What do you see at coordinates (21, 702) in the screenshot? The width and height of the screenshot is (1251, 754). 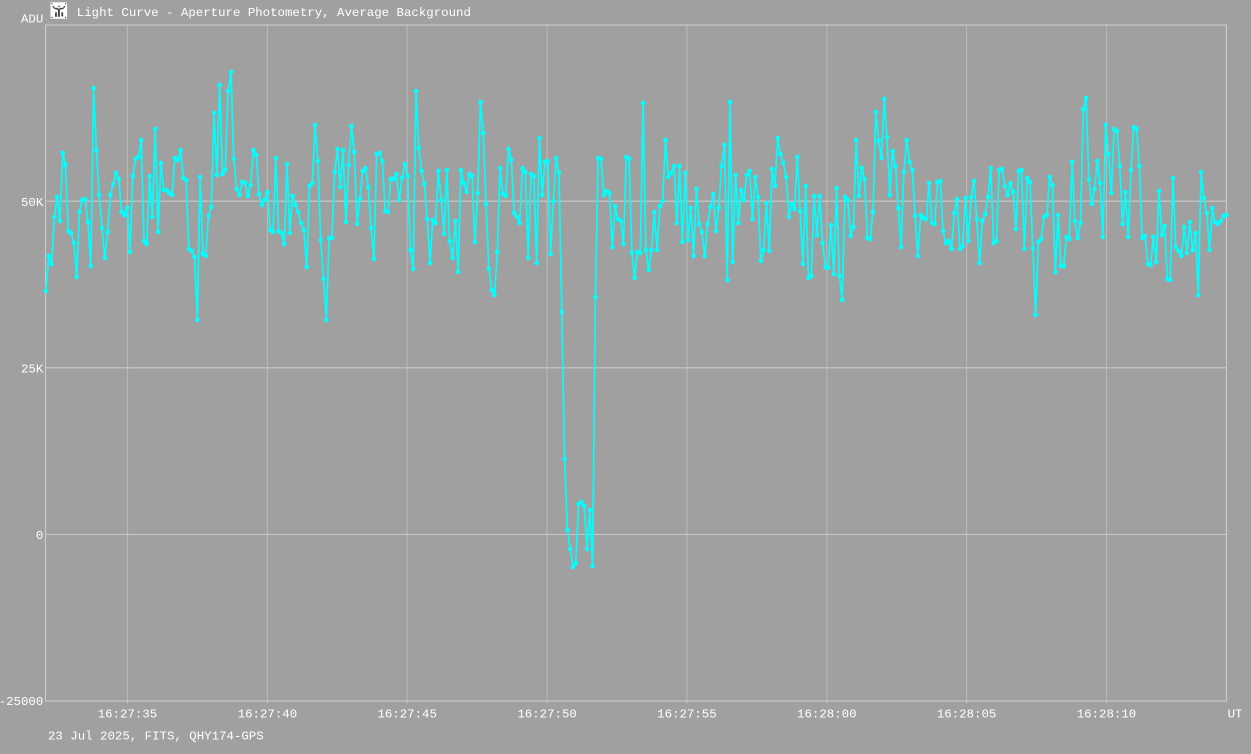 I see `svg-text: -25000` at bounding box center [21, 702].